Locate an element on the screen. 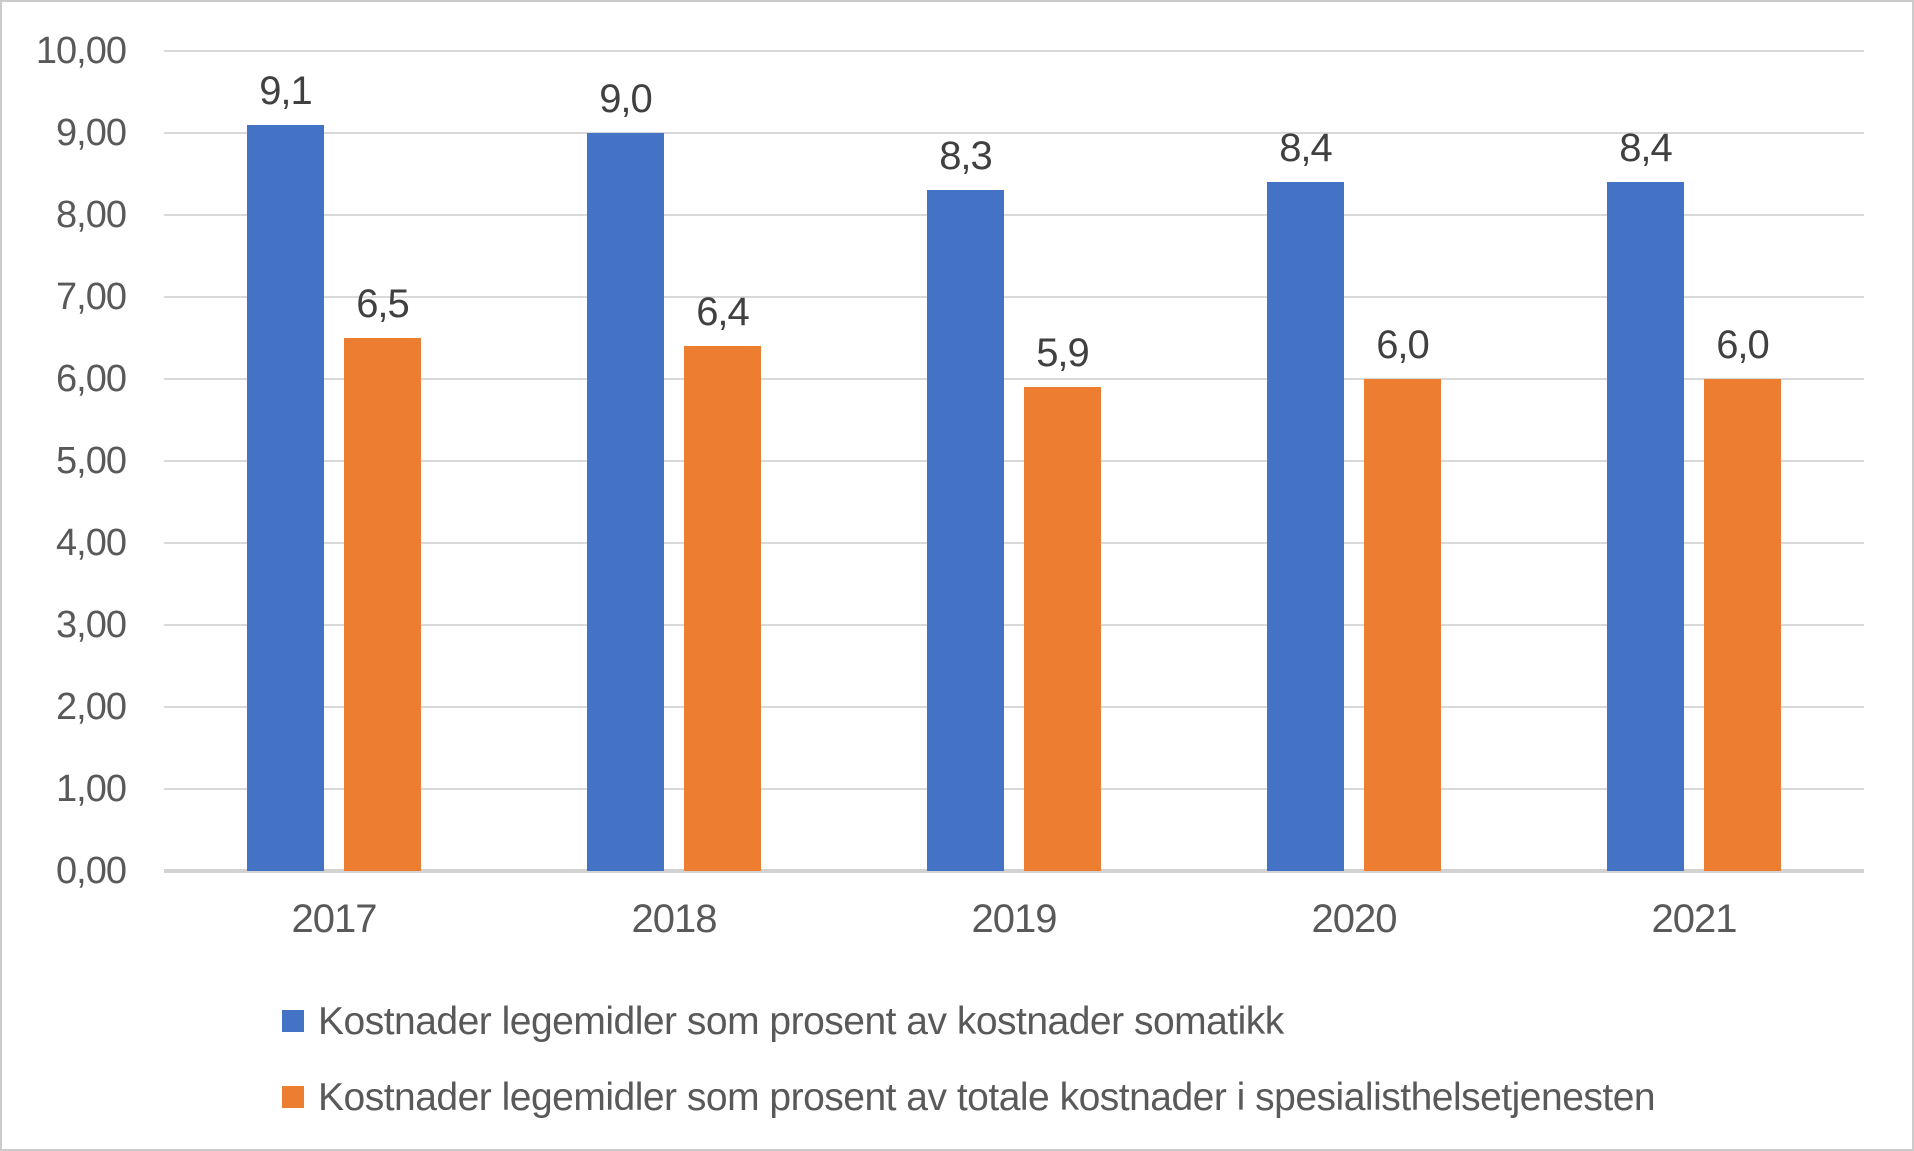  y-axis-tick: 3,00 is located at coordinates (91, 625).